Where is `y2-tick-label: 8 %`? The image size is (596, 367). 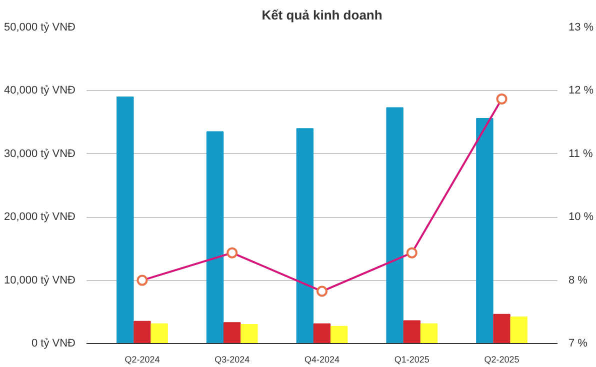 y2-tick-label: 8 % is located at coordinates (578, 280).